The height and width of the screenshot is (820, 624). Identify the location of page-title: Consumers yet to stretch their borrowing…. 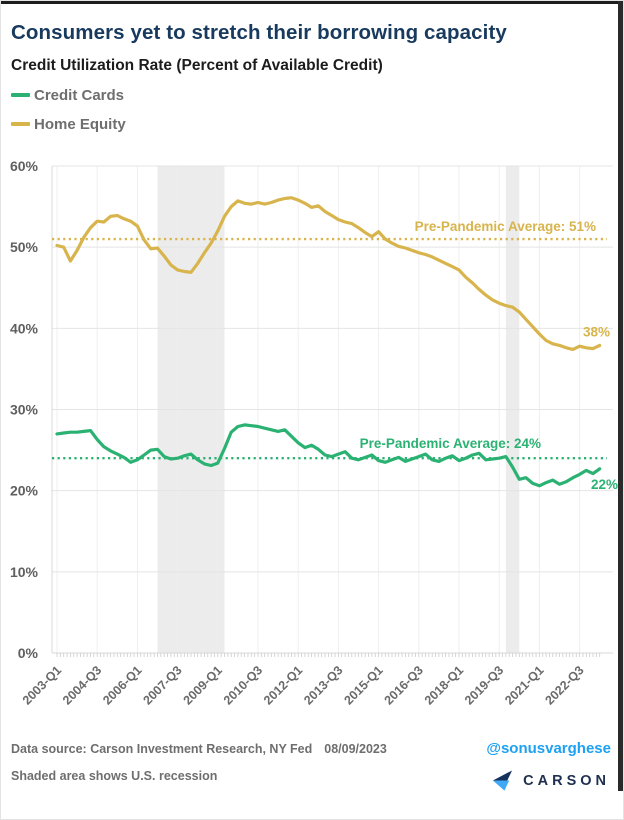
(259, 32).